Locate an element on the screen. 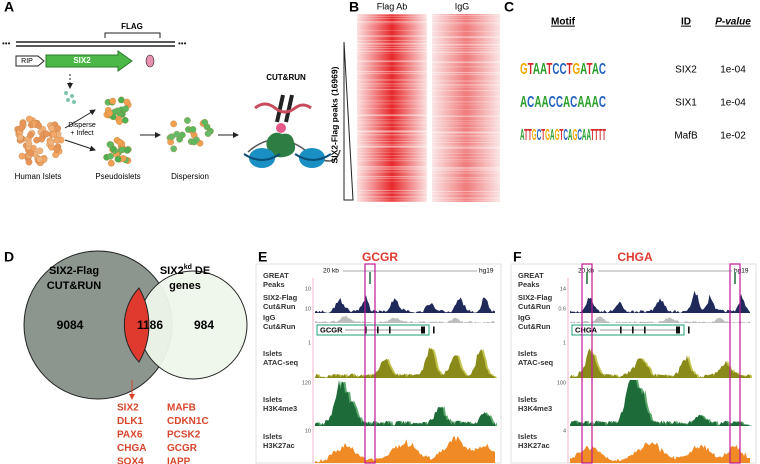 The height and width of the screenshot is (464, 760). pseudoislets is located at coordinates (117, 131).